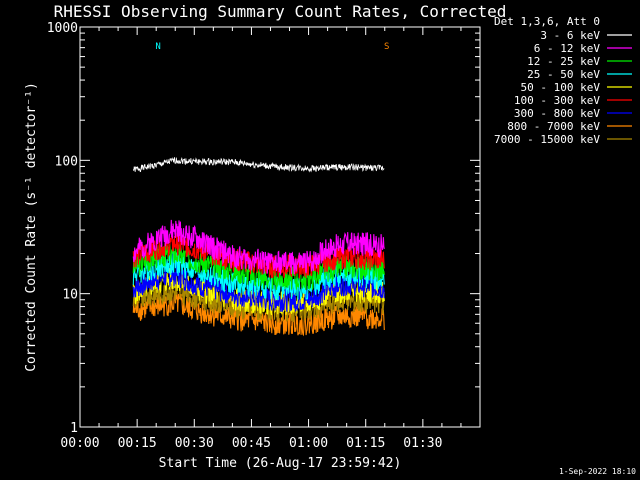 The height and width of the screenshot is (480, 640). I want to click on x-tick-label-2: 00:30, so click(194, 443).